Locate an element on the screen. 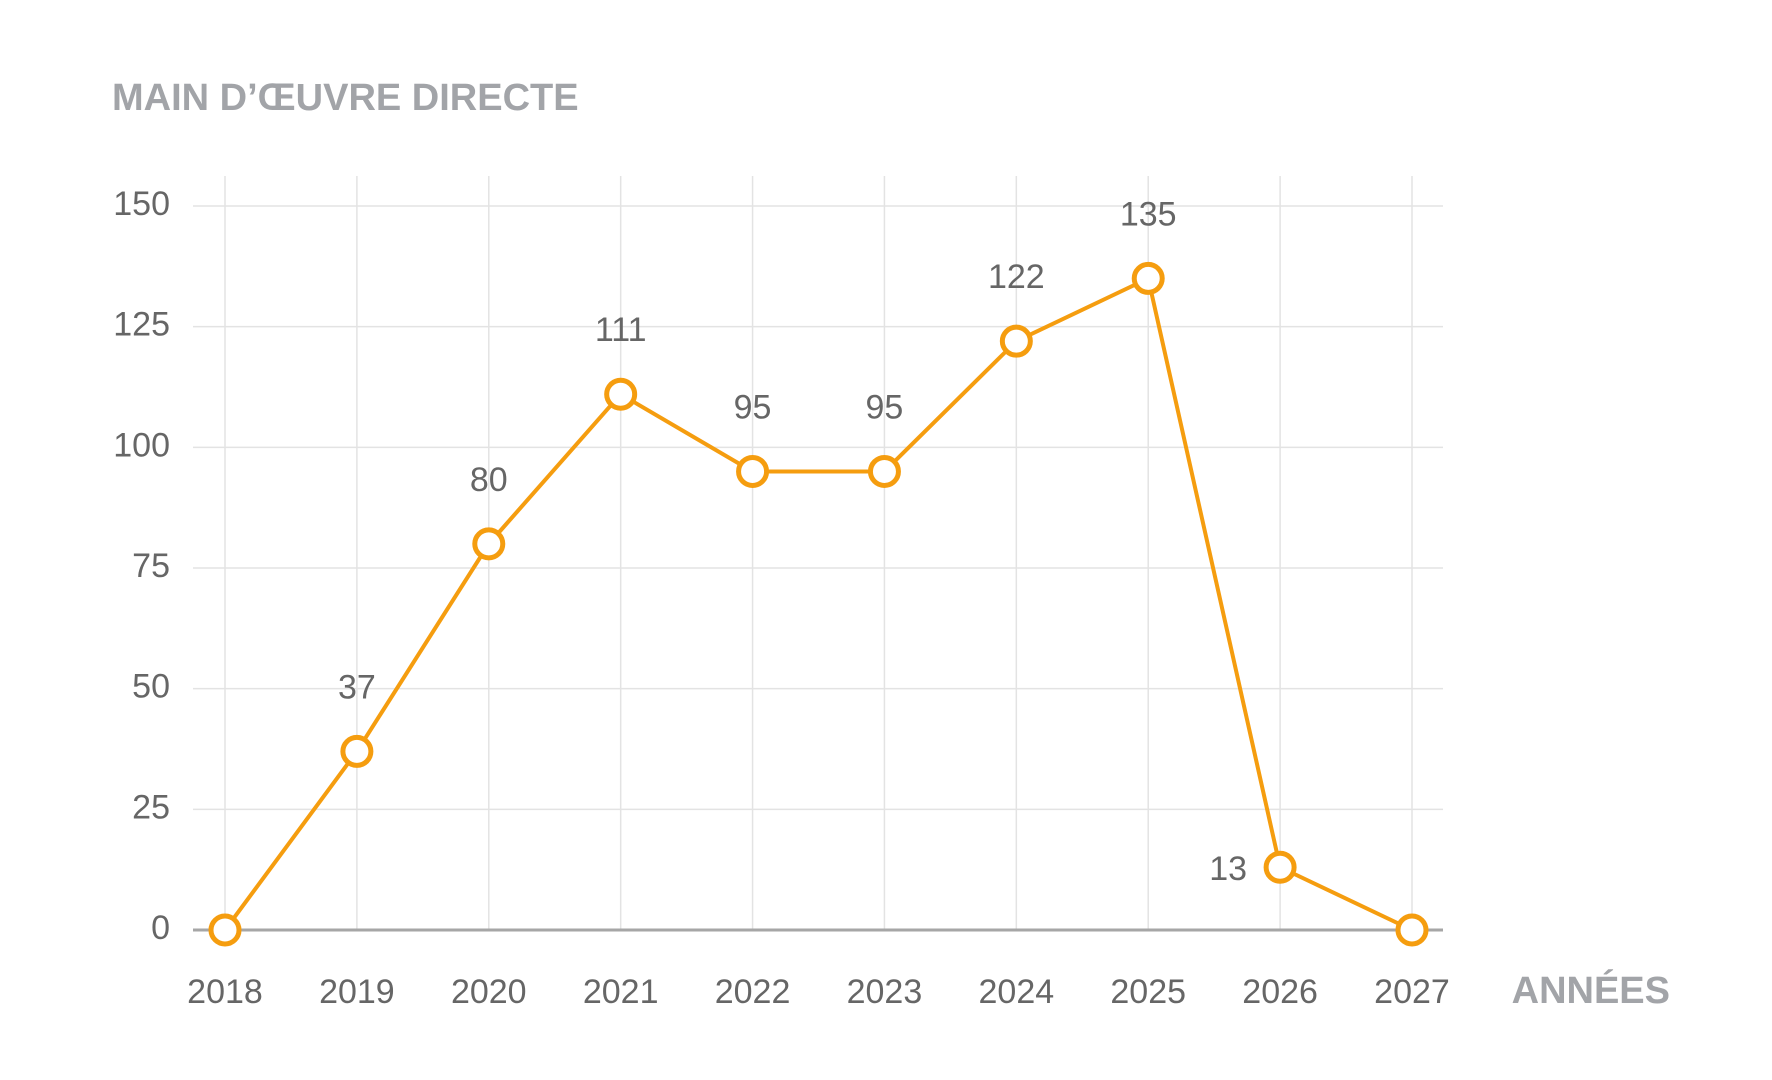 The height and width of the screenshot is (1080, 1772). y-tick-label: 75 is located at coordinates (151, 566).